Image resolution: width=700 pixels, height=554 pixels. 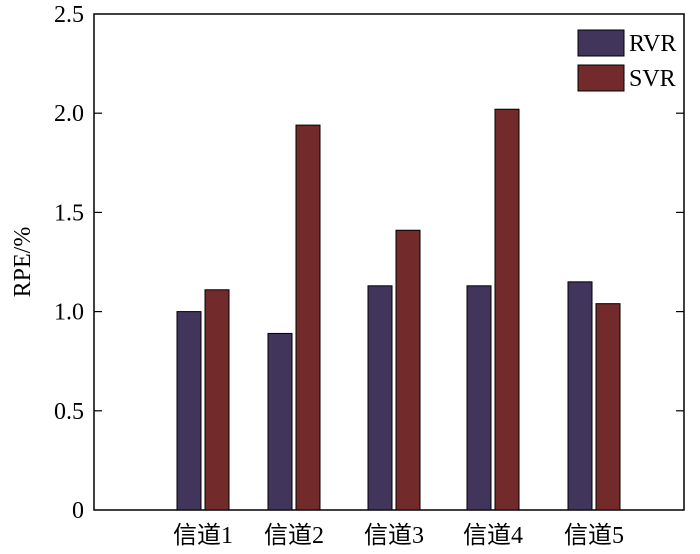 What do you see at coordinates (69, 114) in the screenshot?
I see `y-tick-label: 2.0` at bounding box center [69, 114].